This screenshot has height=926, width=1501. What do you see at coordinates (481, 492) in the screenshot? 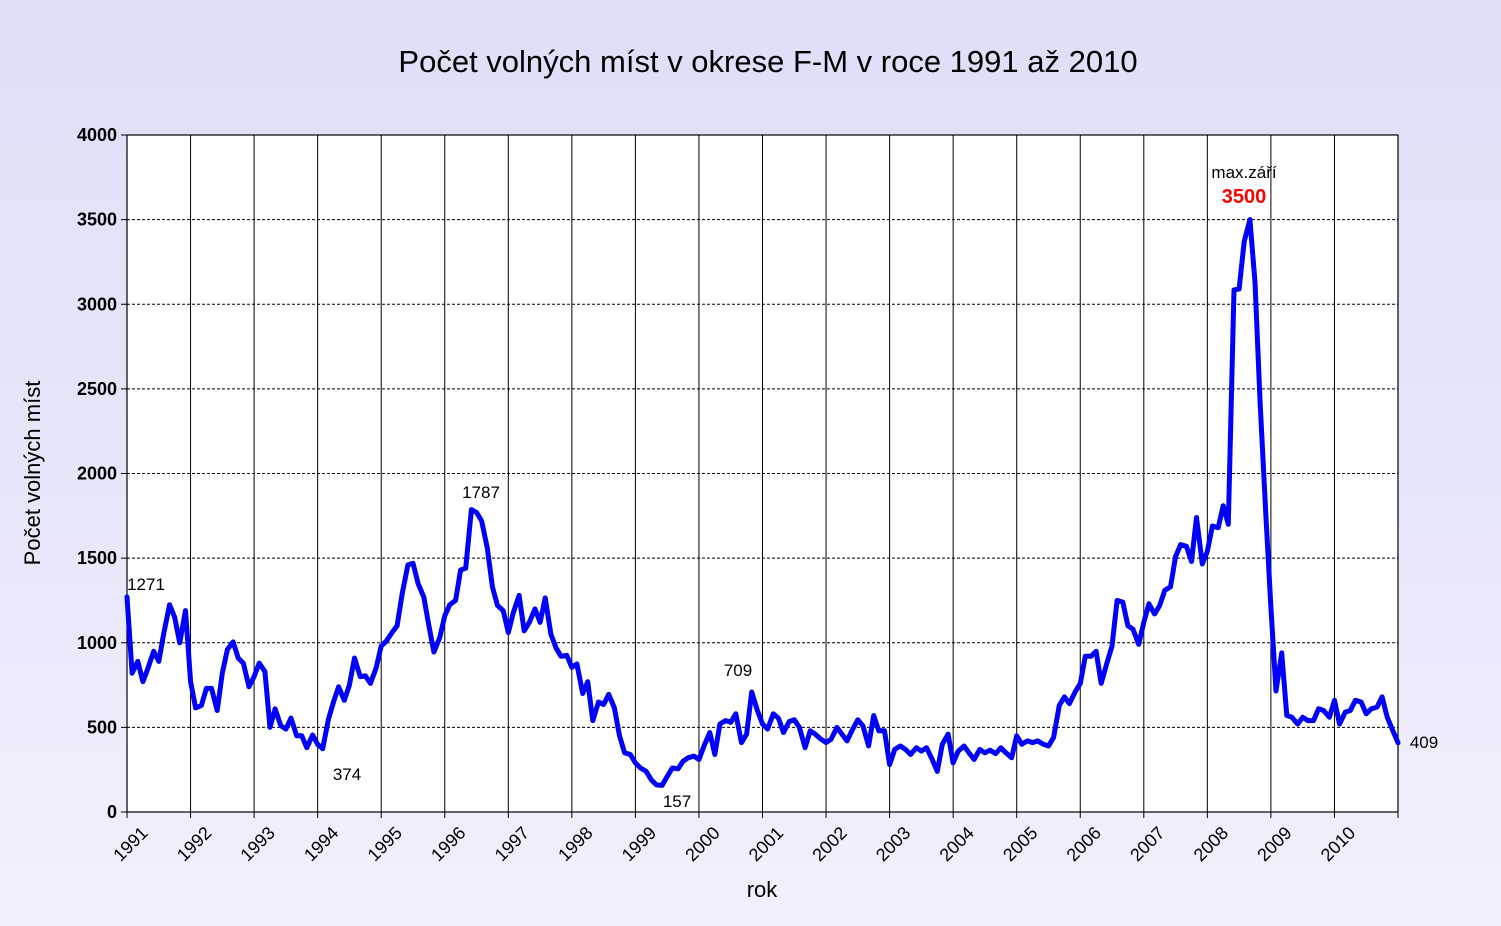
I see `annotation-peak-1996: 1787` at bounding box center [481, 492].